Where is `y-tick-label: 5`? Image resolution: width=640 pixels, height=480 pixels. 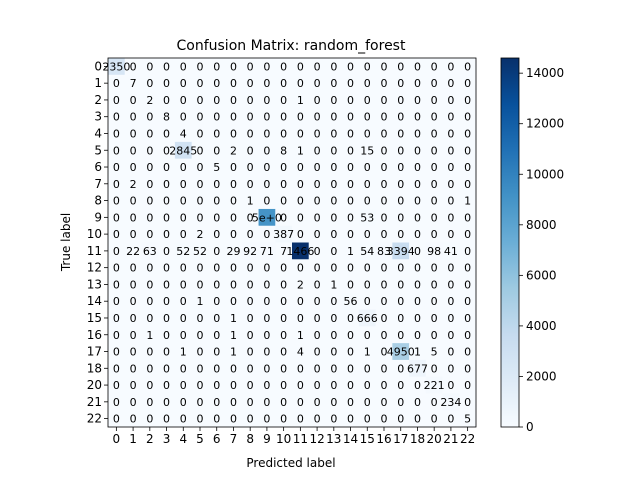
y-tick-label: 5 is located at coordinates (98, 150).